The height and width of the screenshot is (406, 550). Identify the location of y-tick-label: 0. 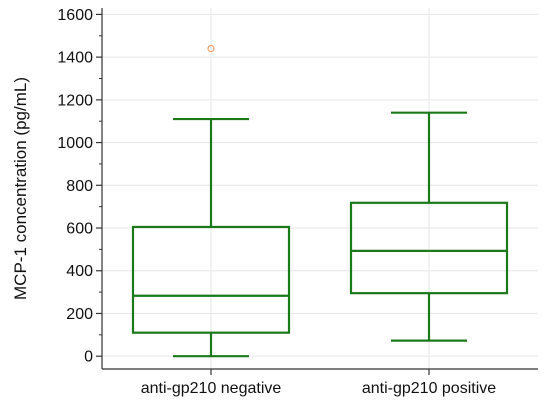
(88, 357).